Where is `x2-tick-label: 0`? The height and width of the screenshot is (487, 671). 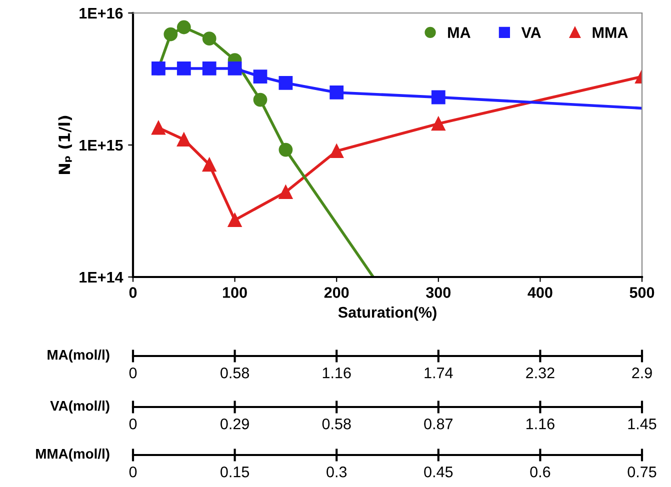
x2-tick-label: 0 is located at coordinates (133, 373).